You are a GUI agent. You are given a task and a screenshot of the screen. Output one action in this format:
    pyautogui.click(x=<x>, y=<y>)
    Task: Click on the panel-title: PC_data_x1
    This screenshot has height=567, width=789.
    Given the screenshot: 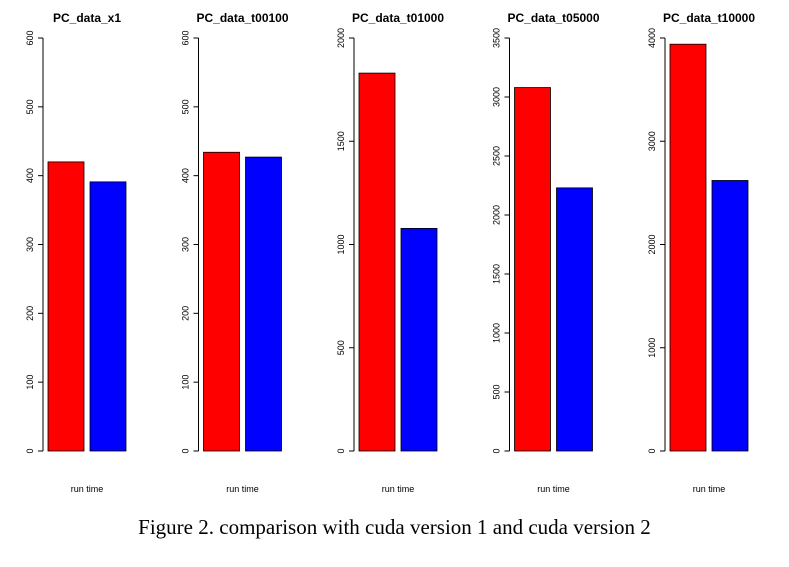 What is the action you would take?
    pyautogui.click(x=87, y=18)
    